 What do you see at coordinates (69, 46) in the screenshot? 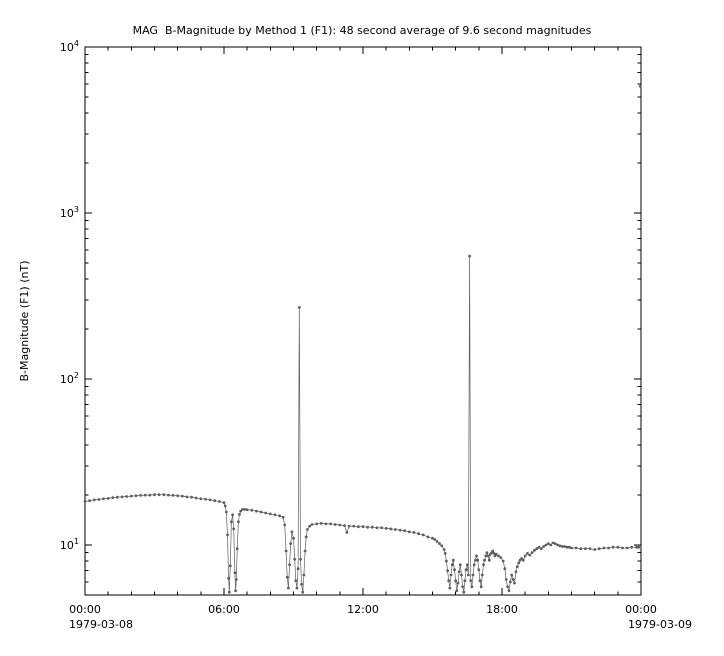
I see `y-tick-label: 104` at bounding box center [69, 46].